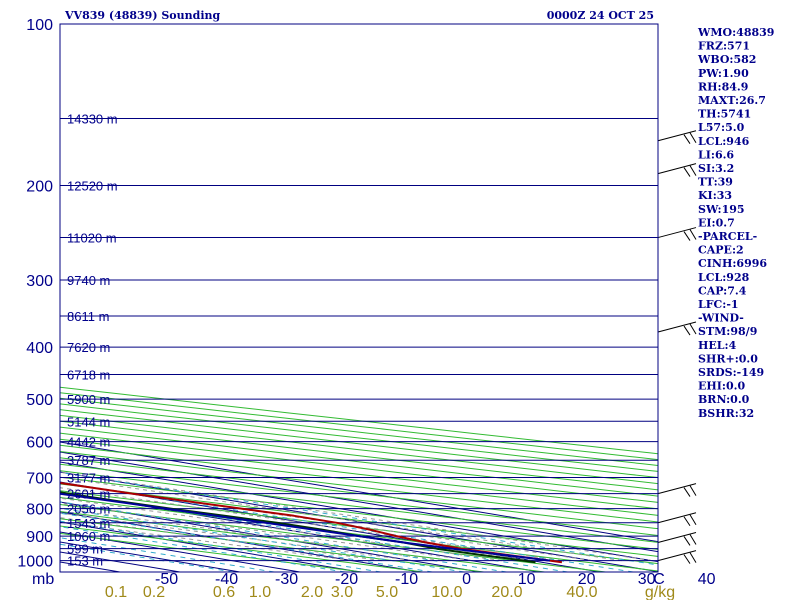 This screenshot has height=600, width=800. What do you see at coordinates (724, 277) in the screenshot?
I see `index-value: LCL:928` at bounding box center [724, 277].